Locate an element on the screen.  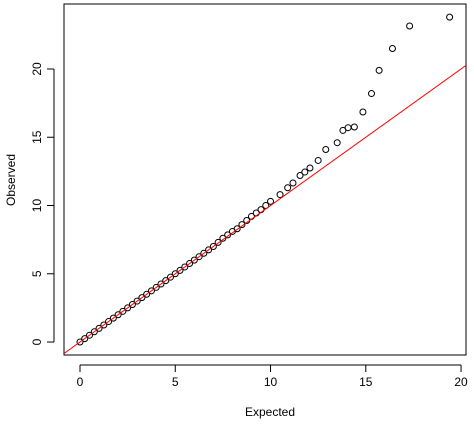
x-axis-label: Expected is located at coordinates (270, 412).